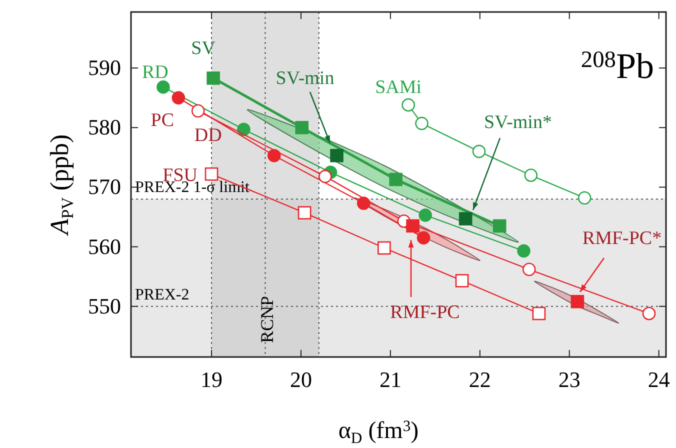  Describe the element at coordinates (398, 87) in the screenshot. I see `series-label: SAMi` at that location.